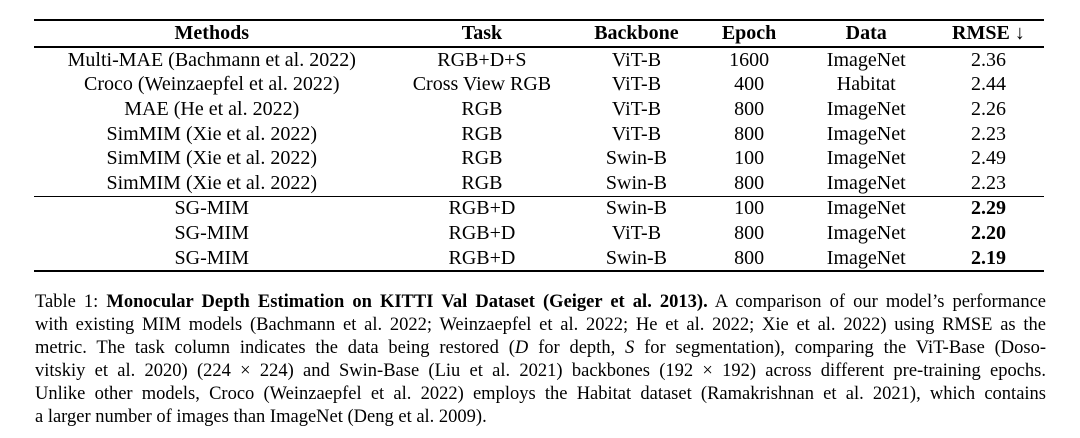 The image size is (1080, 438). Describe the element at coordinates (212, 108) in the screenshot. I see `table-cell-methods: MAE (He et al. 2022)` at that location.